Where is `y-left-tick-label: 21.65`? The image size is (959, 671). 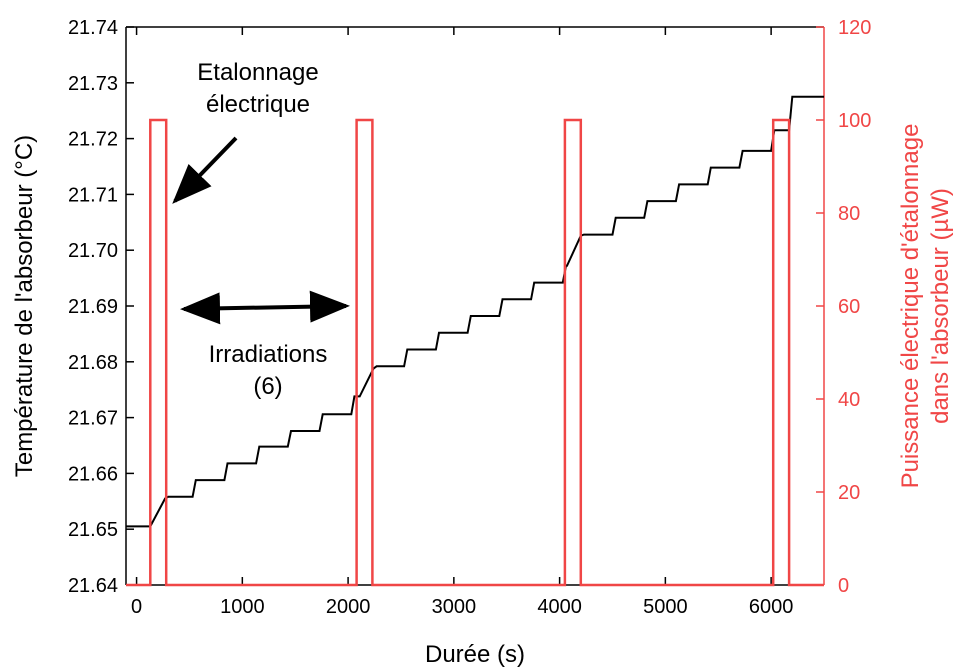 y-left-tick-label: 21.65 is located at coordinates (93, 530).